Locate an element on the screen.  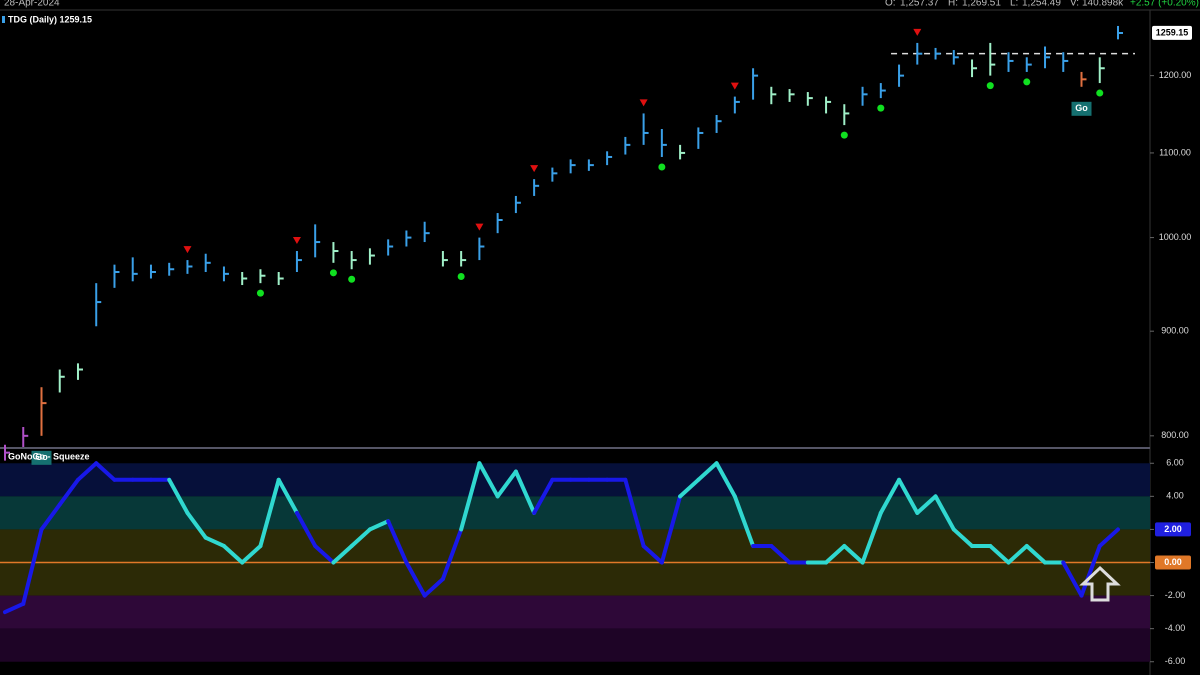
osc-title: GoNoGo - Squeeze is located at coordinates (49, 456).